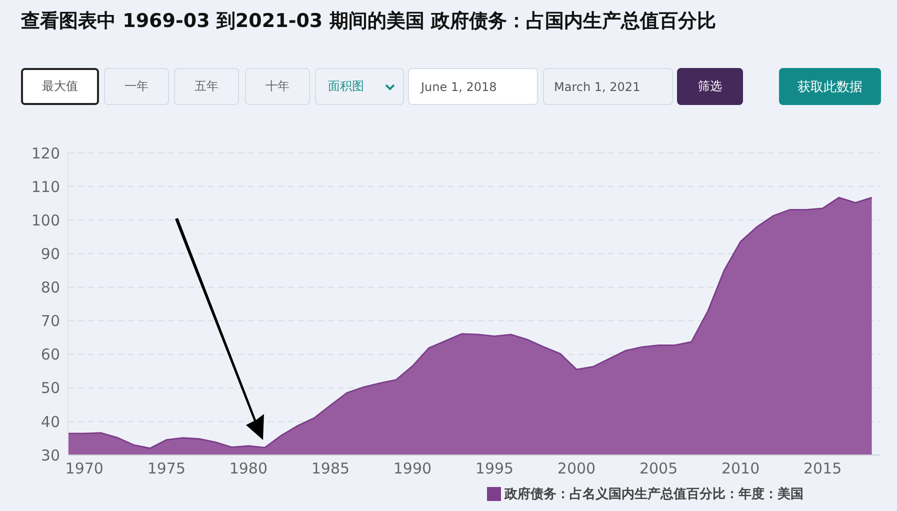 This screenshot has width=897, height=511. Describe the element at coordinates (830, 87) in the screenshot. I see `text: 获取此数据` at that location.